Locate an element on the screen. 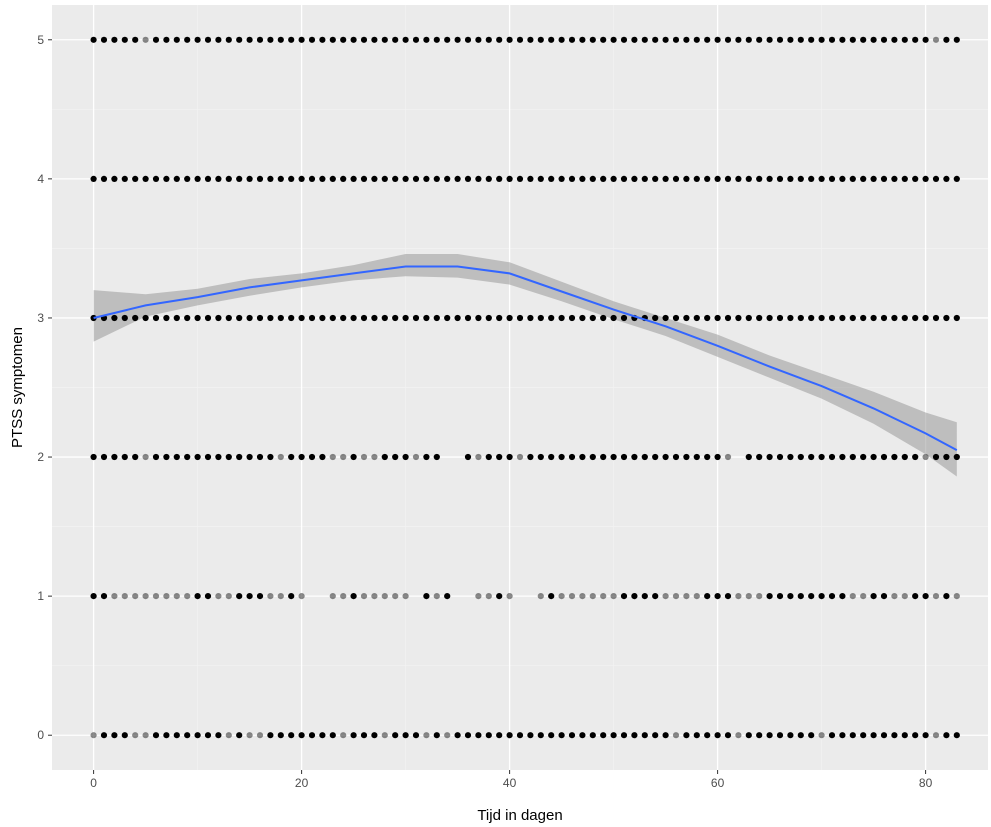  x-axis-ticks: 0 20 40 60 80 is located at coordinates (511, 780).